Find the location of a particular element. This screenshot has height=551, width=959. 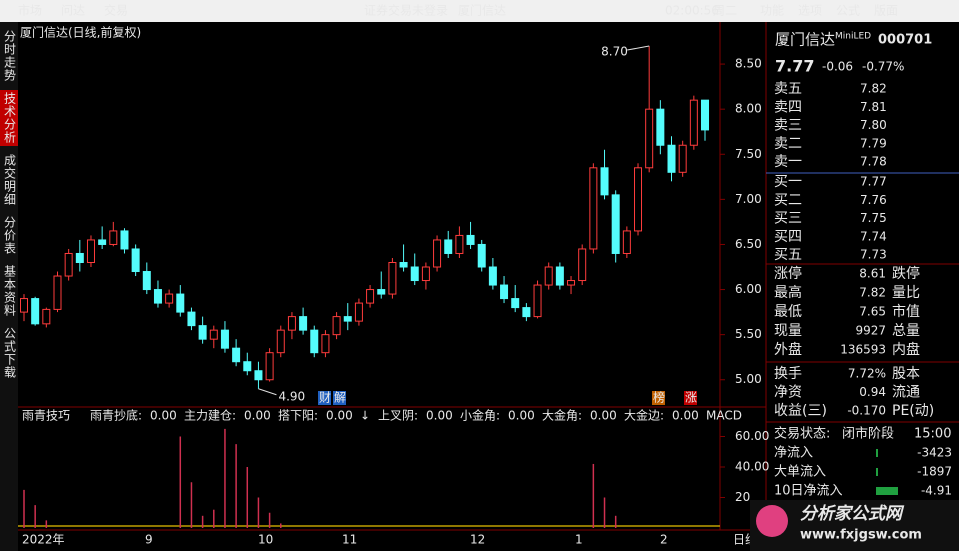

high-label: 8.70 is located at coordinates (614, 52).